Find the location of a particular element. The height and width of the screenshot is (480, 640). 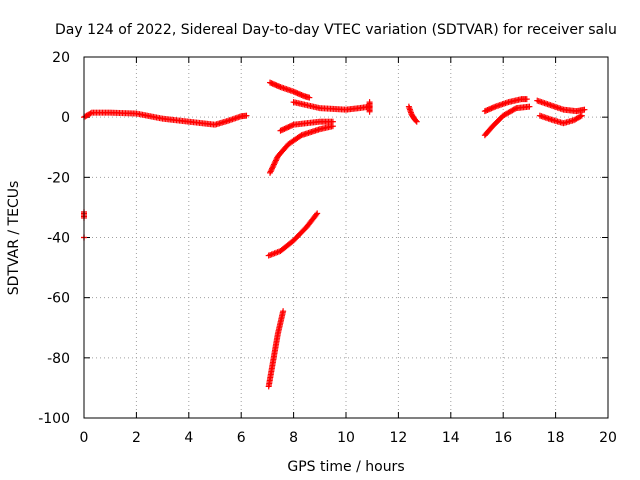

x-tick-label: 4 is located at coordinates (188, 438).